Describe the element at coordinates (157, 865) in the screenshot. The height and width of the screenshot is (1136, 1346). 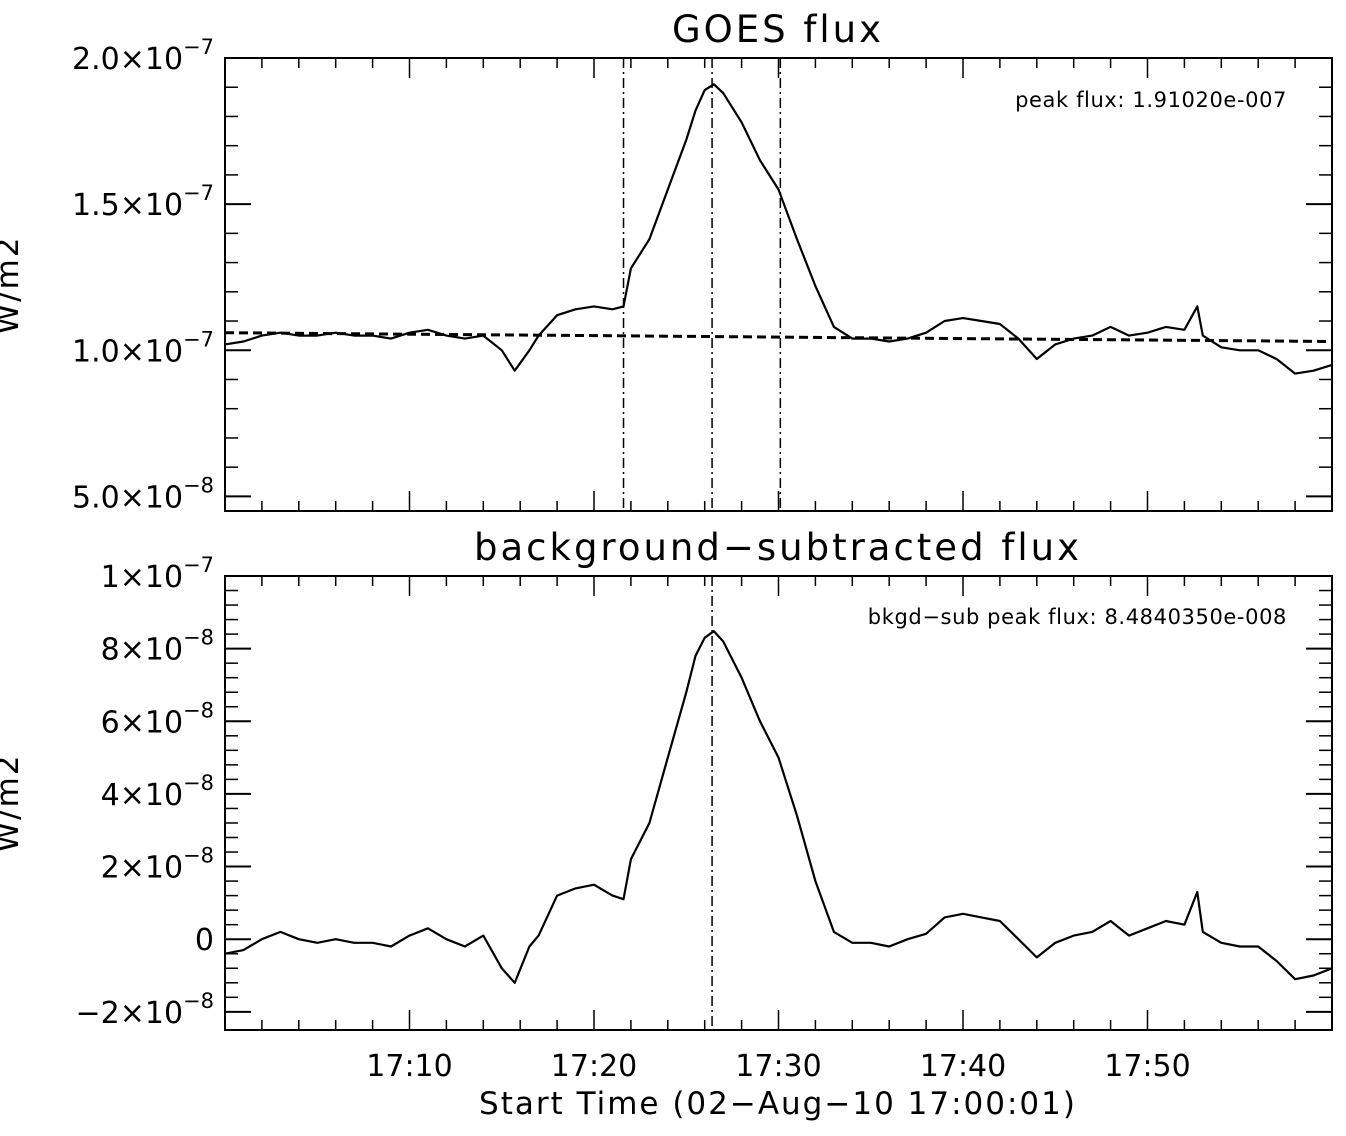
I see `bottom-y-tick-label: 2×10⁻⁸` at that location.